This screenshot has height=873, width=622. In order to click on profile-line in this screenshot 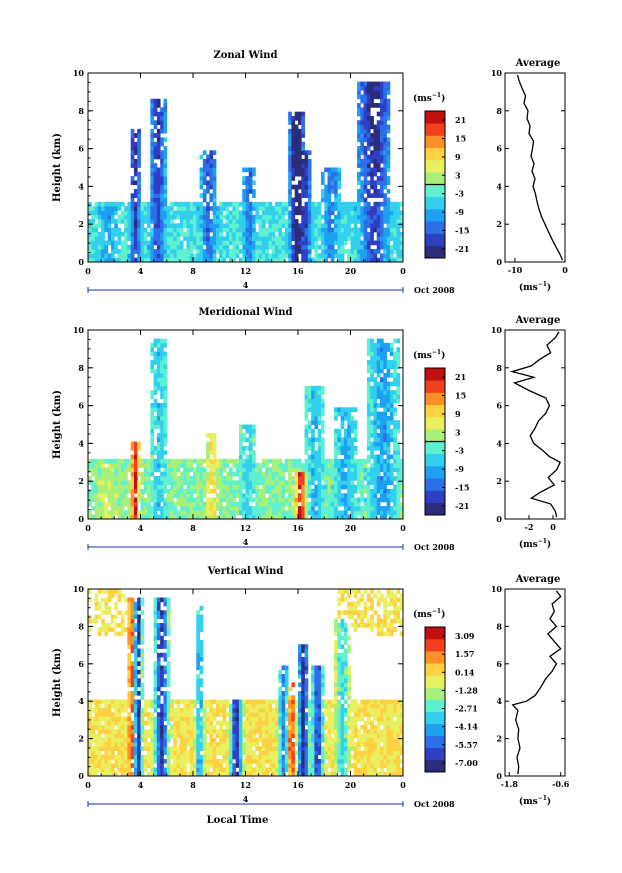, I will do `click(535, 424)`.